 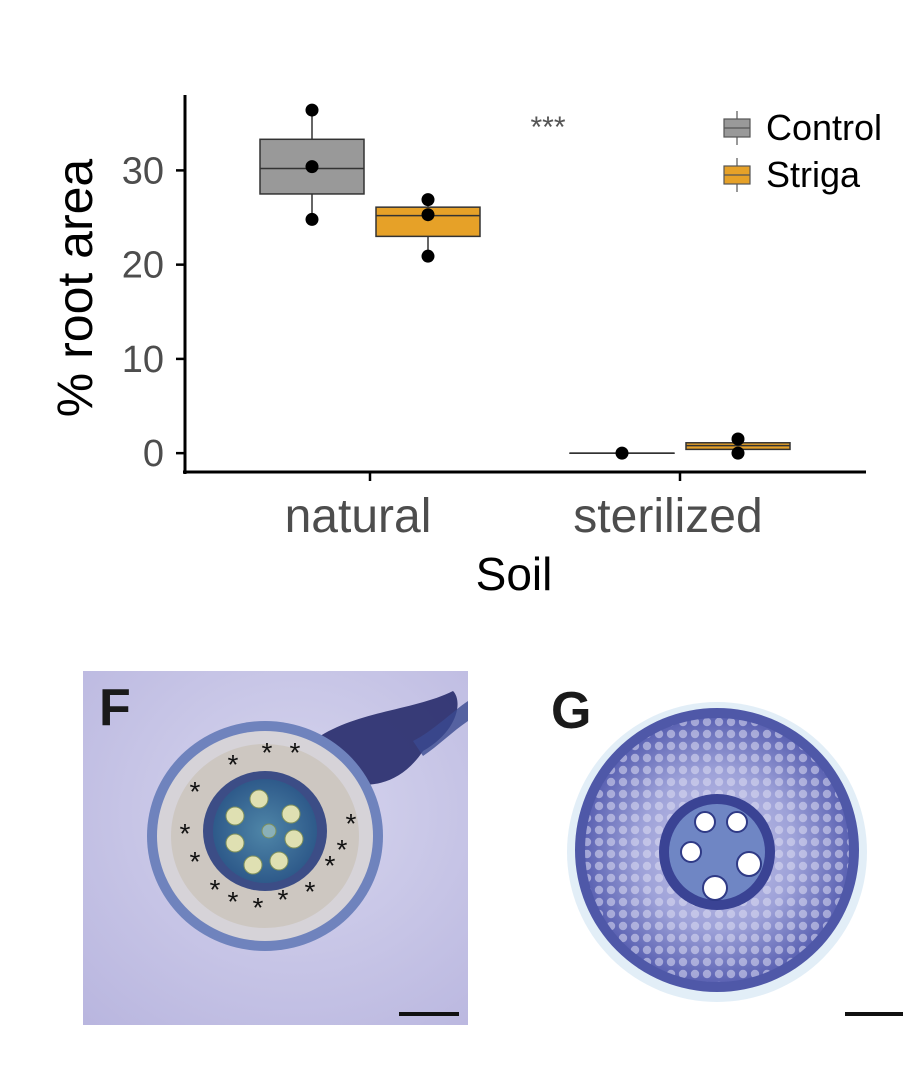 What do you see at coordinates (524, 507) in the screenshot?
I see `x-axis-ticks: natural sterilized` at bounding box center [524, 507].